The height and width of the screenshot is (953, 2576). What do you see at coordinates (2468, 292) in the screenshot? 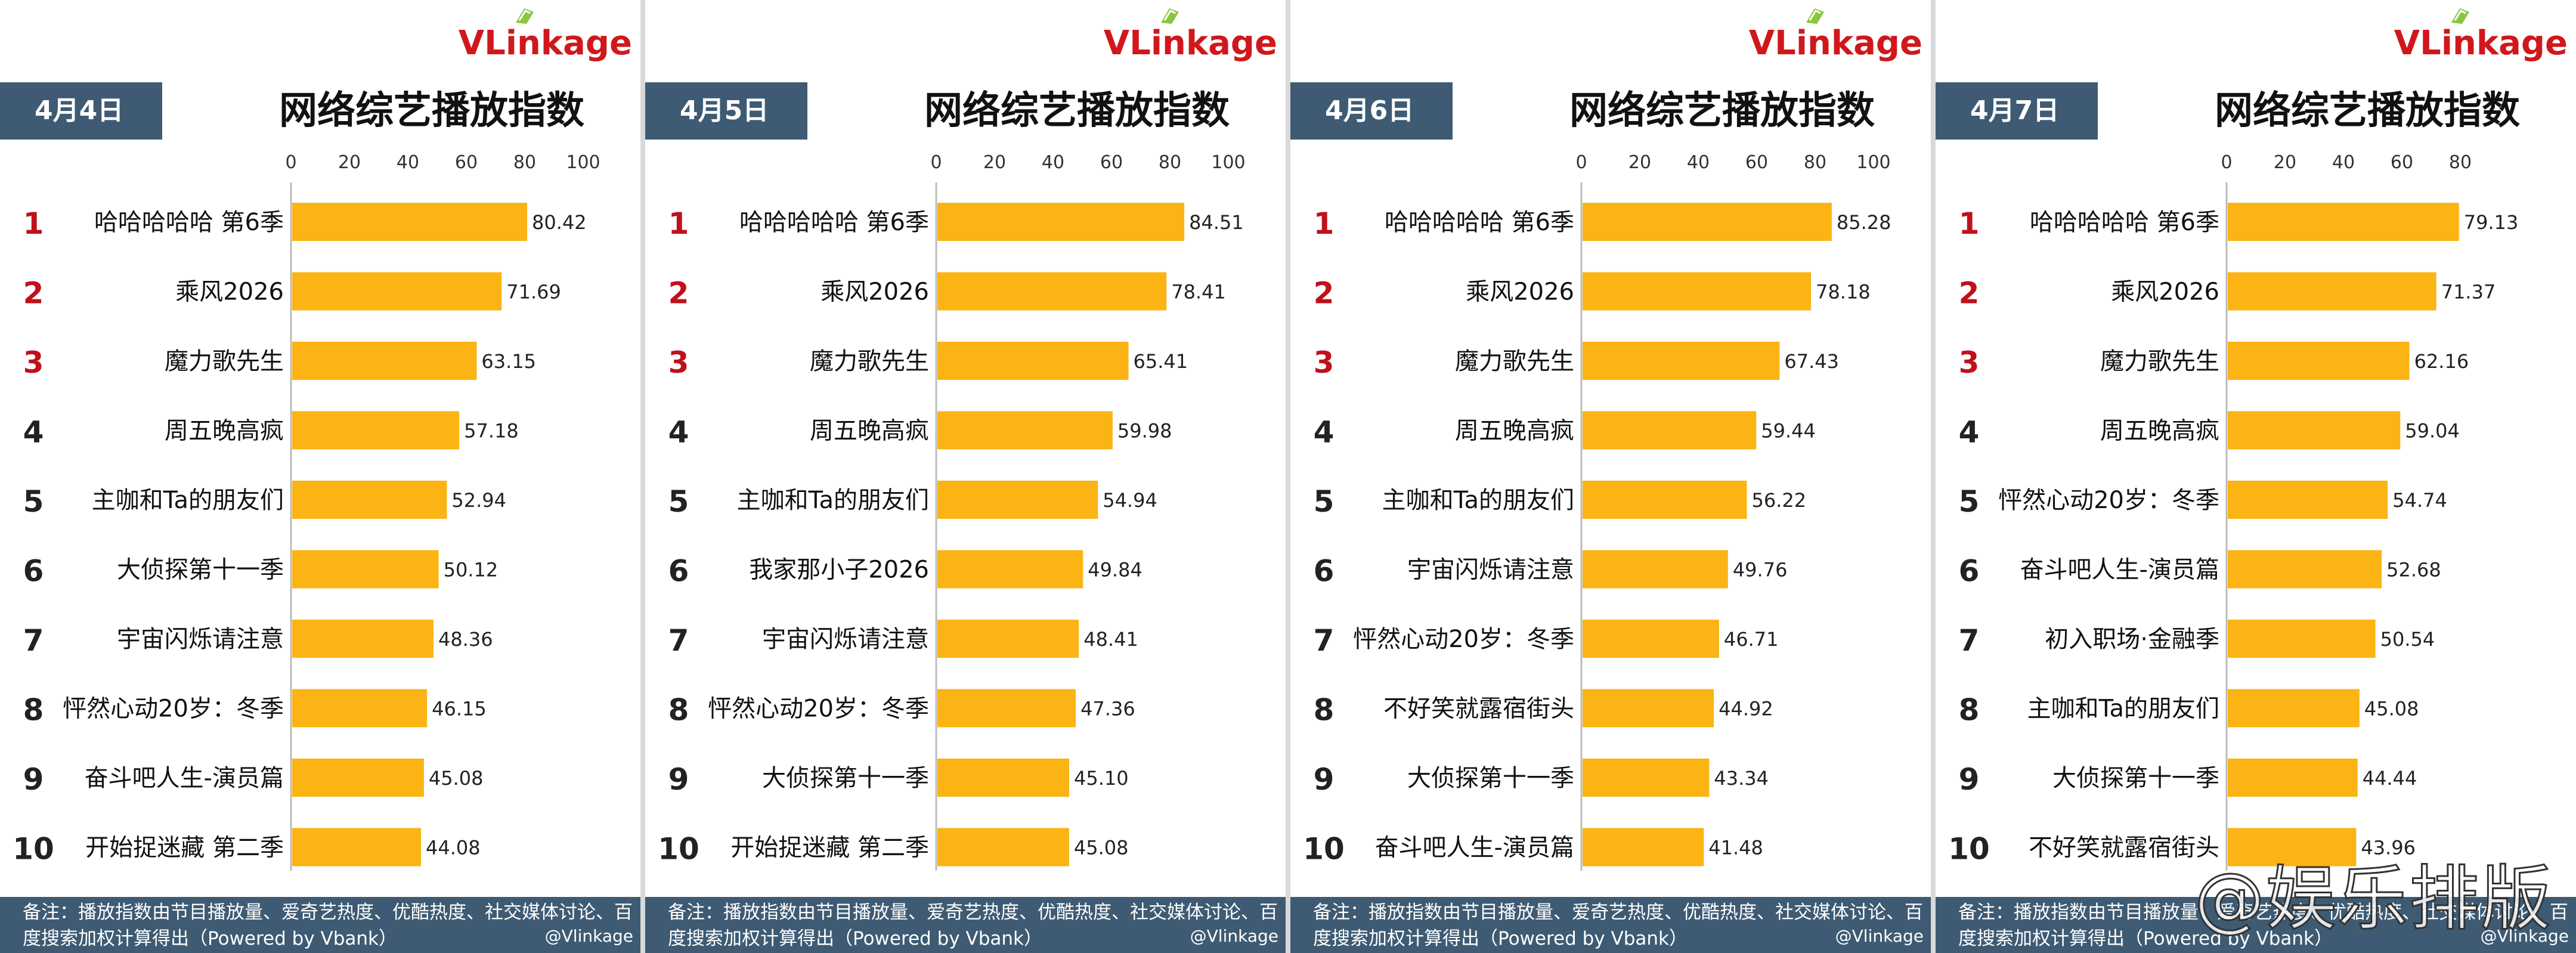
I see `value-label: 71.37` at bounding box center [2468, 292].